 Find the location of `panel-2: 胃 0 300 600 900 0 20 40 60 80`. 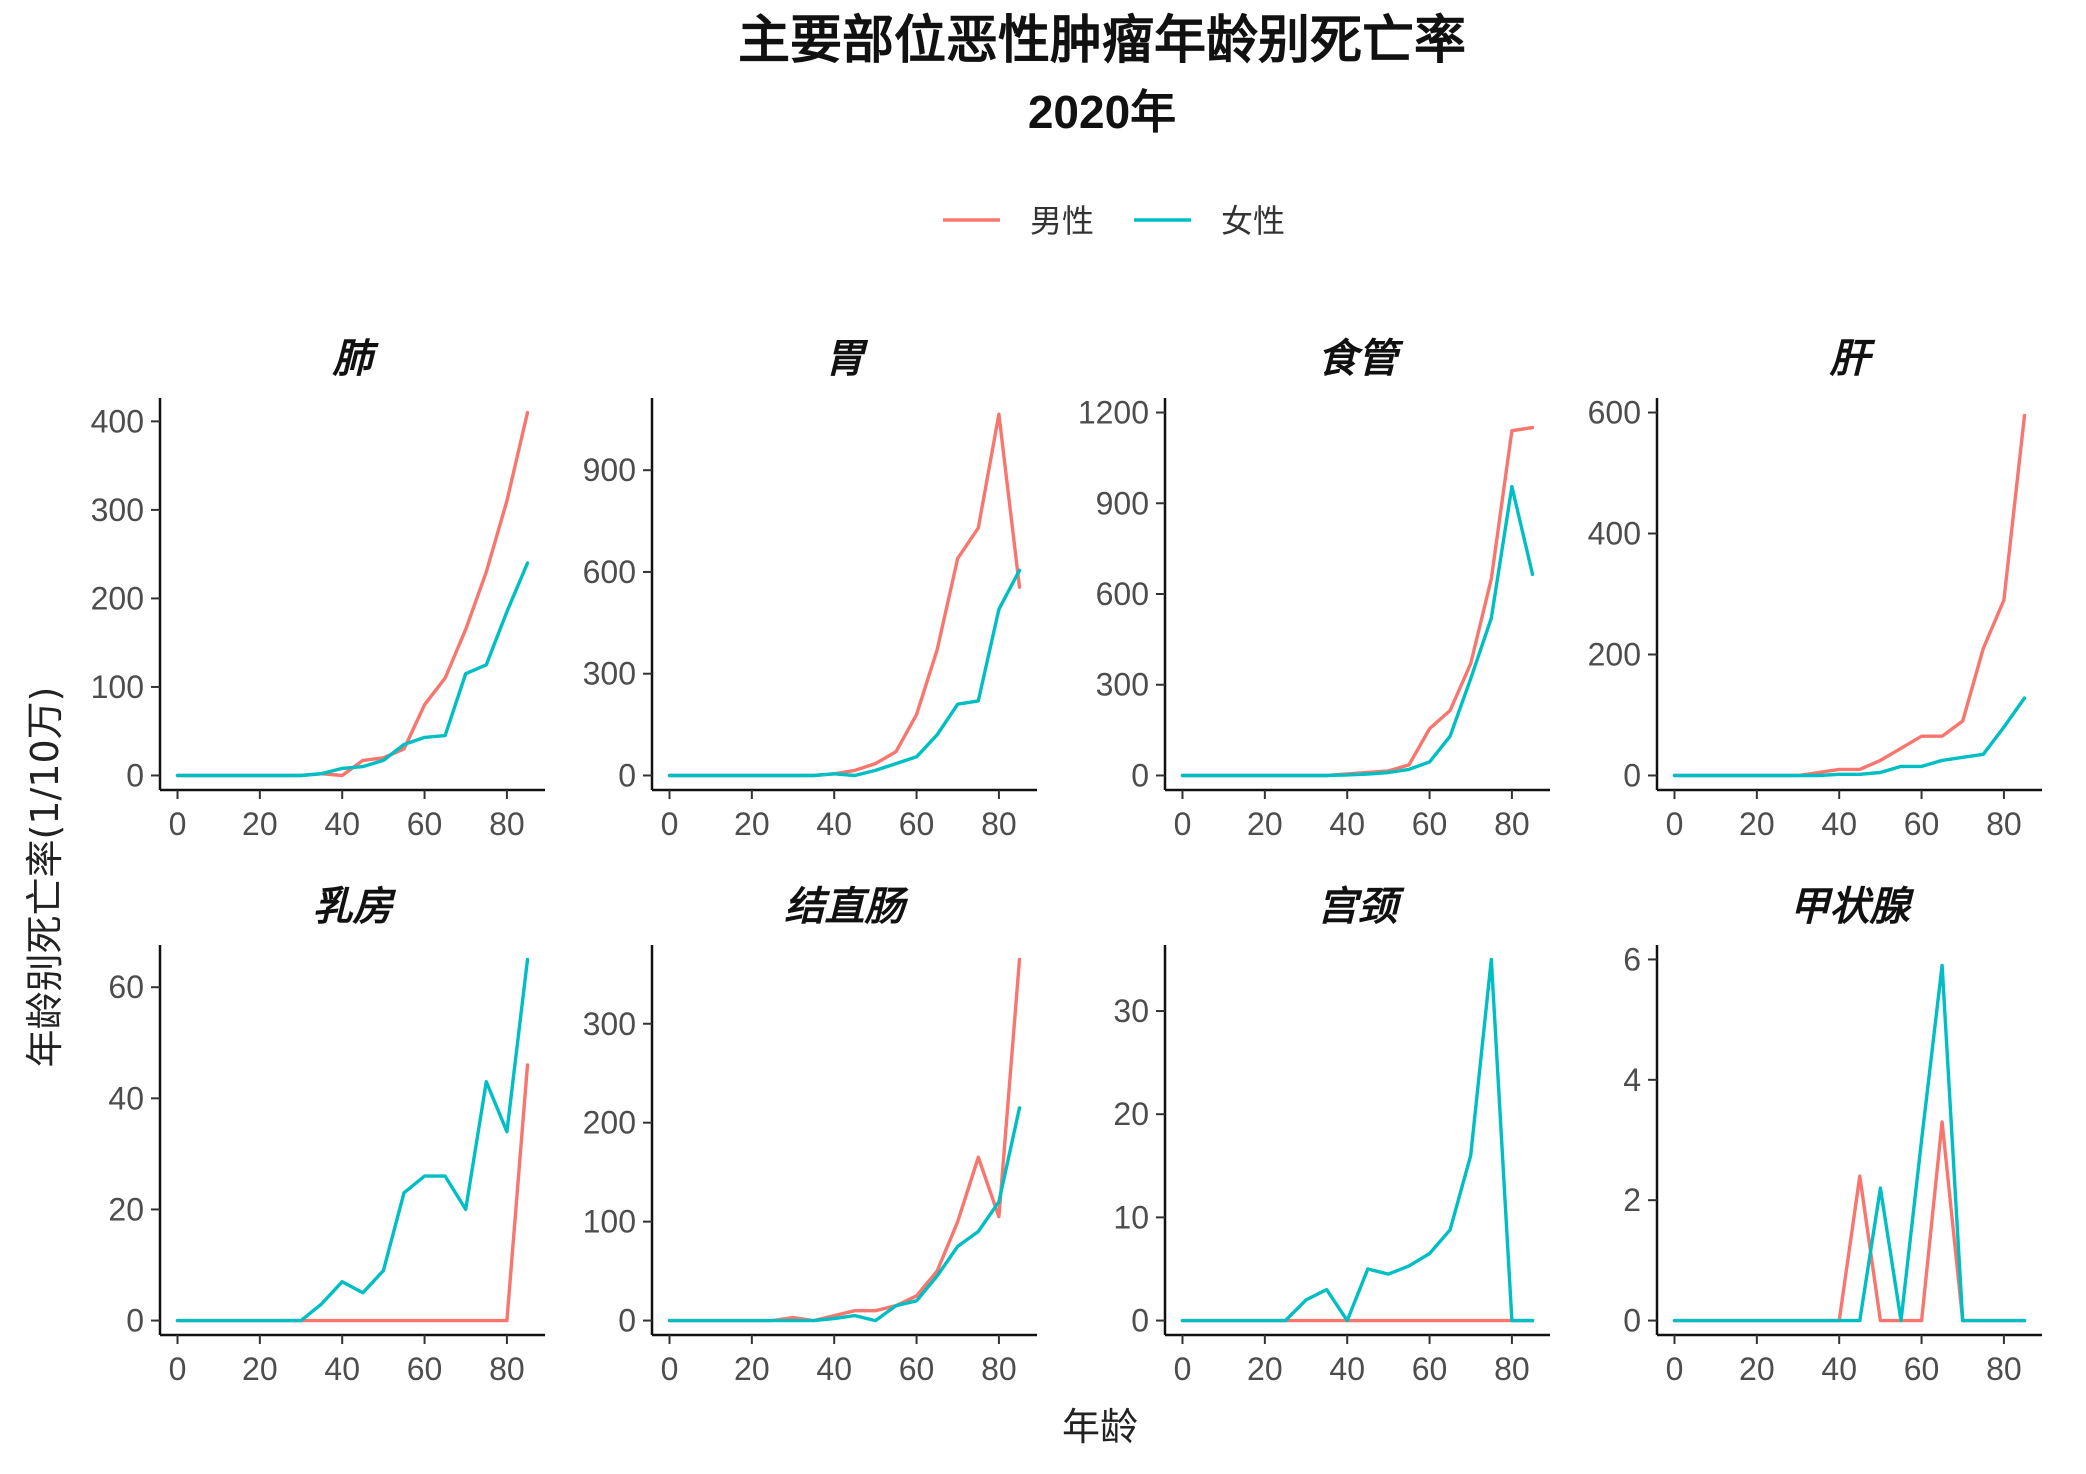

panel-2: 胃 0 300 600 900 0 20 40 60 80 is located at coordinates (810, 588).